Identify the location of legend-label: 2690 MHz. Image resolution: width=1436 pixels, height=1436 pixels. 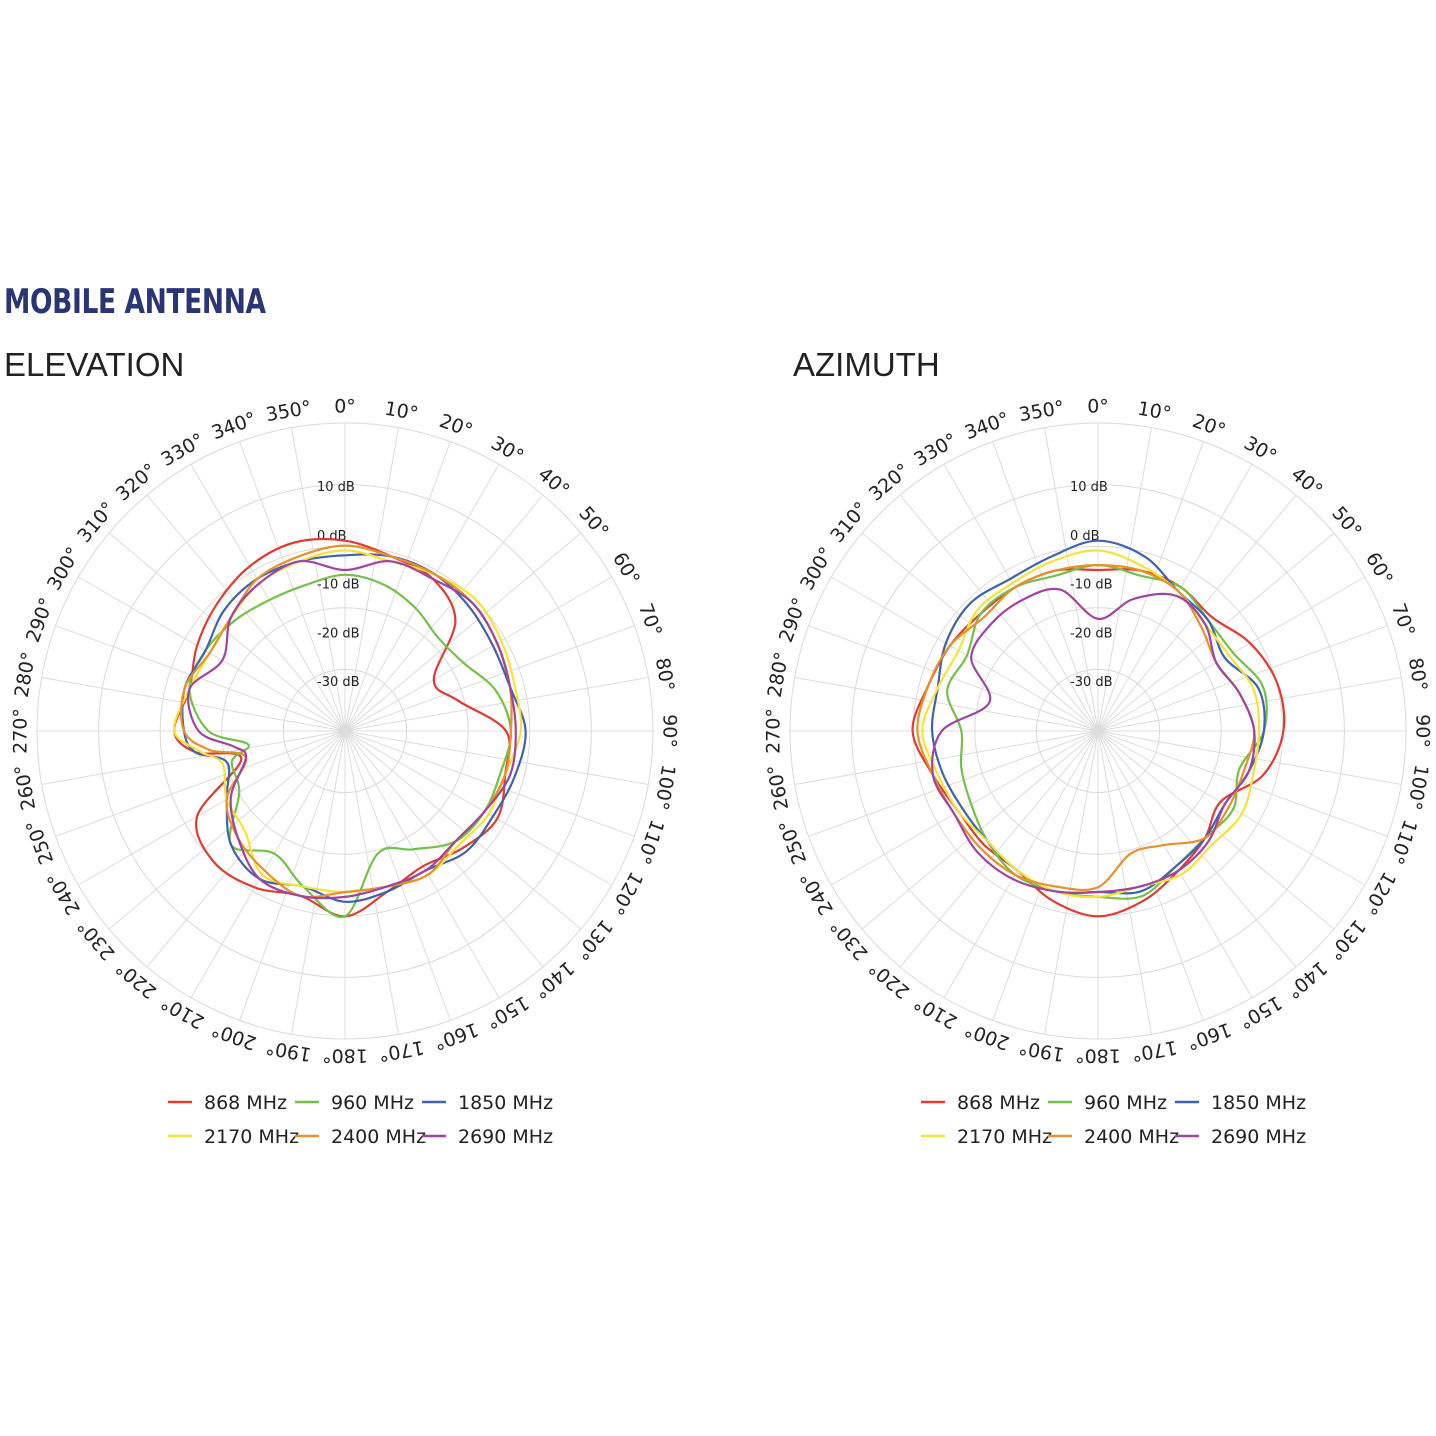
(505, 1137).